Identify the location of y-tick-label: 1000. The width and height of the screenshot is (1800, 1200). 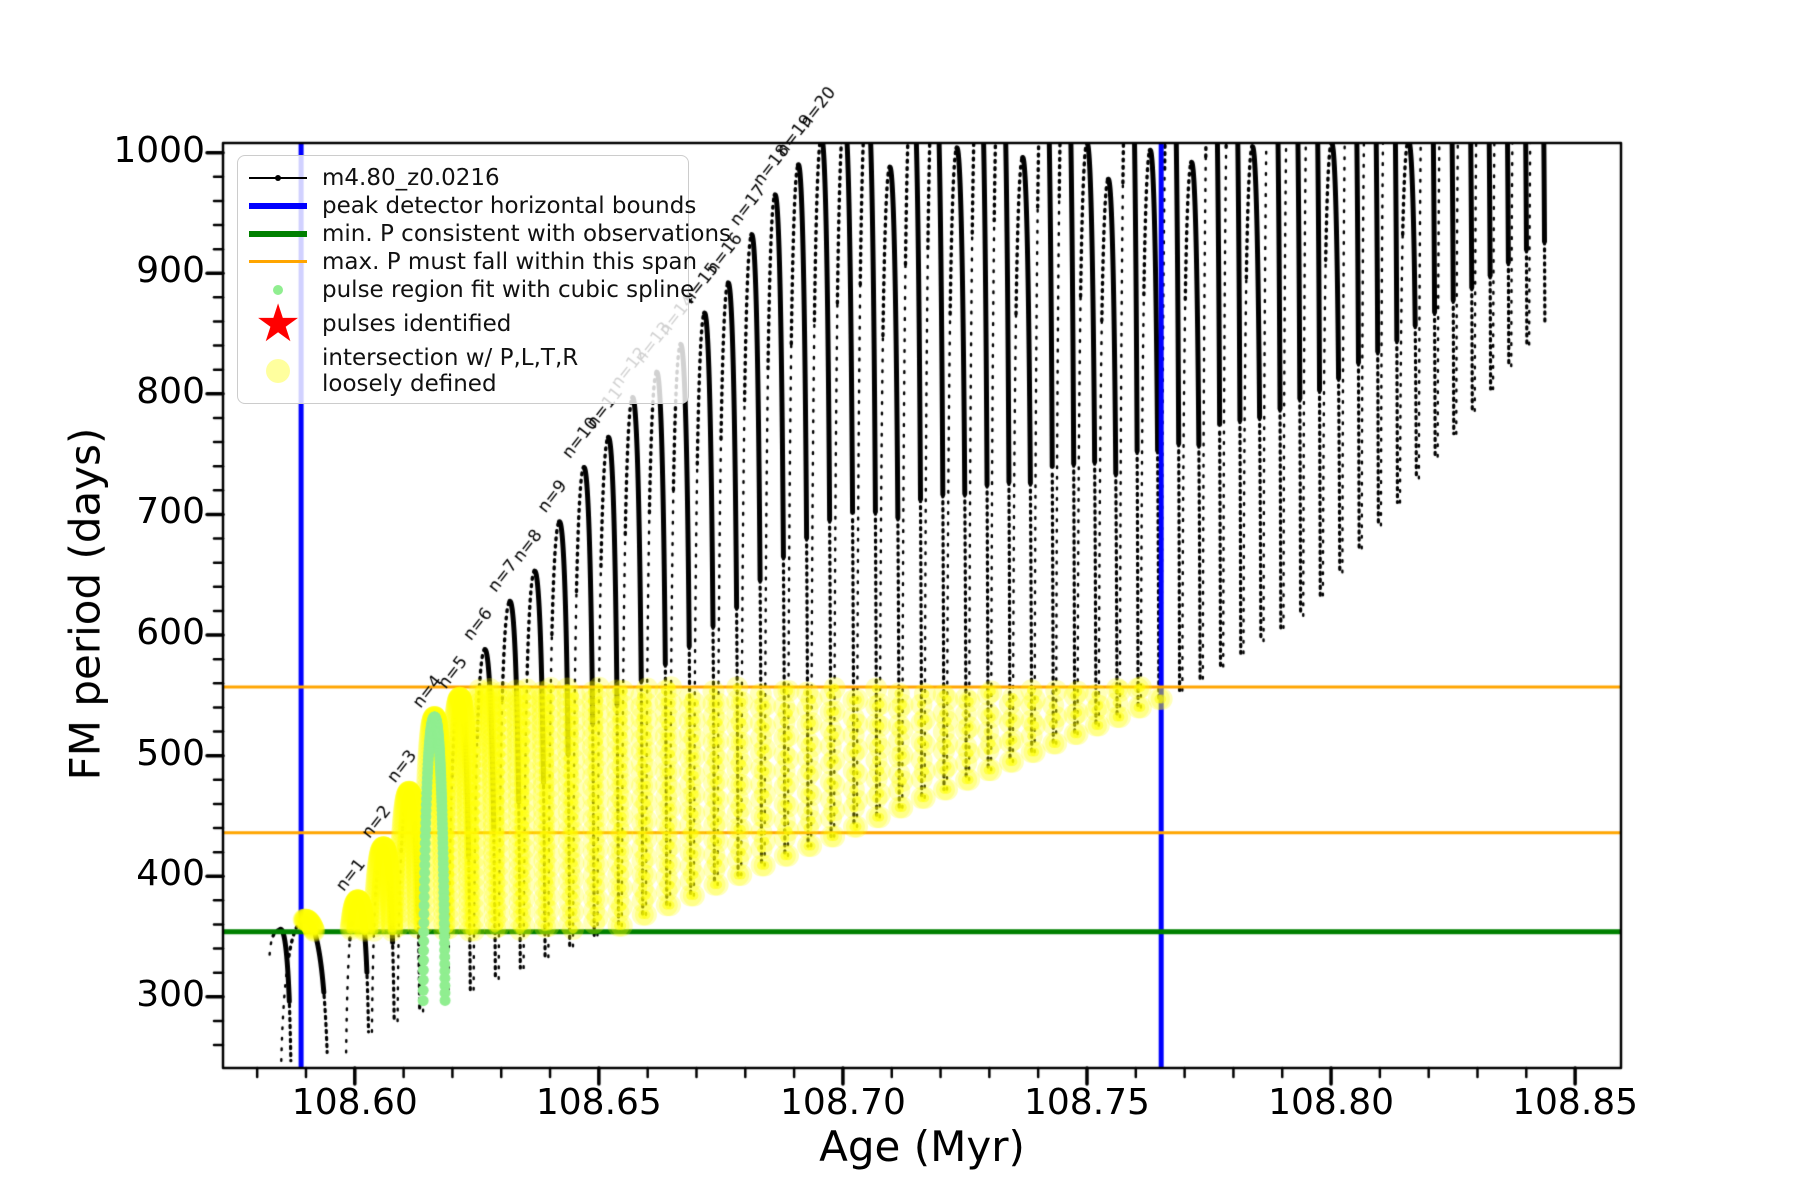
(159, 150).